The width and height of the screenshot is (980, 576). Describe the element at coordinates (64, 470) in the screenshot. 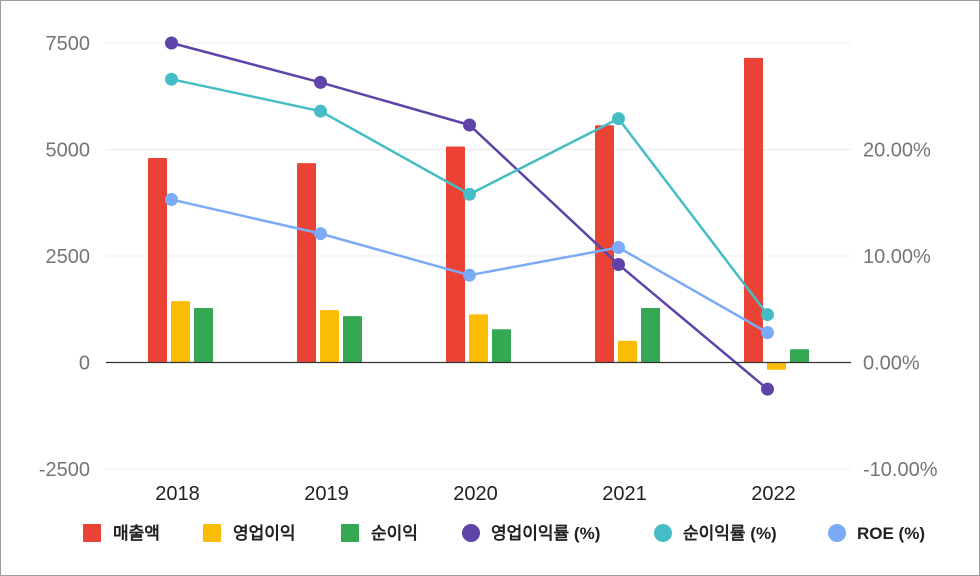

I see `left-tick-label: -2500` at that location.